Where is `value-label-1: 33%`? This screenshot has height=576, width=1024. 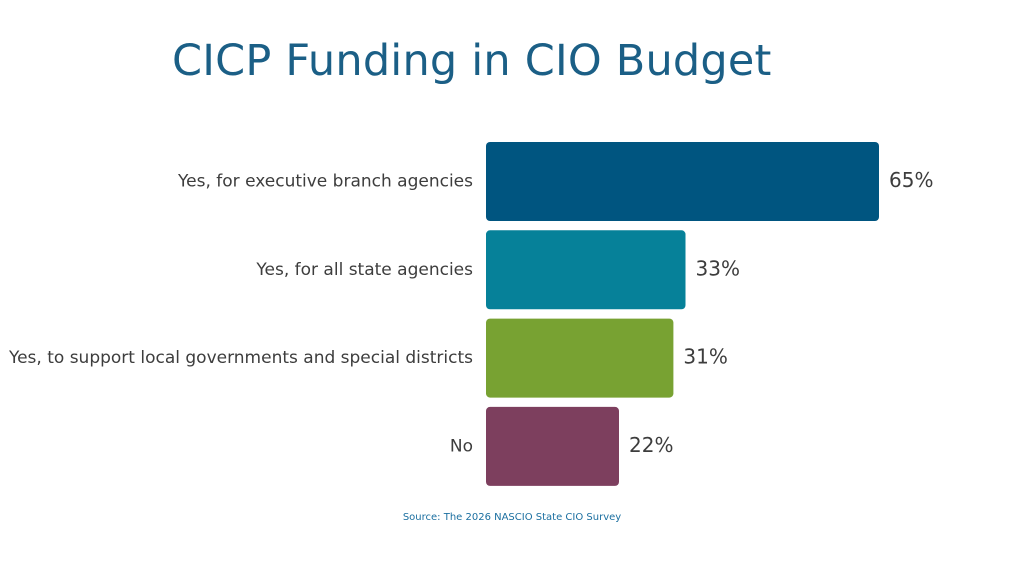 value-label-1: 33% is located at coordinates (718, 268).